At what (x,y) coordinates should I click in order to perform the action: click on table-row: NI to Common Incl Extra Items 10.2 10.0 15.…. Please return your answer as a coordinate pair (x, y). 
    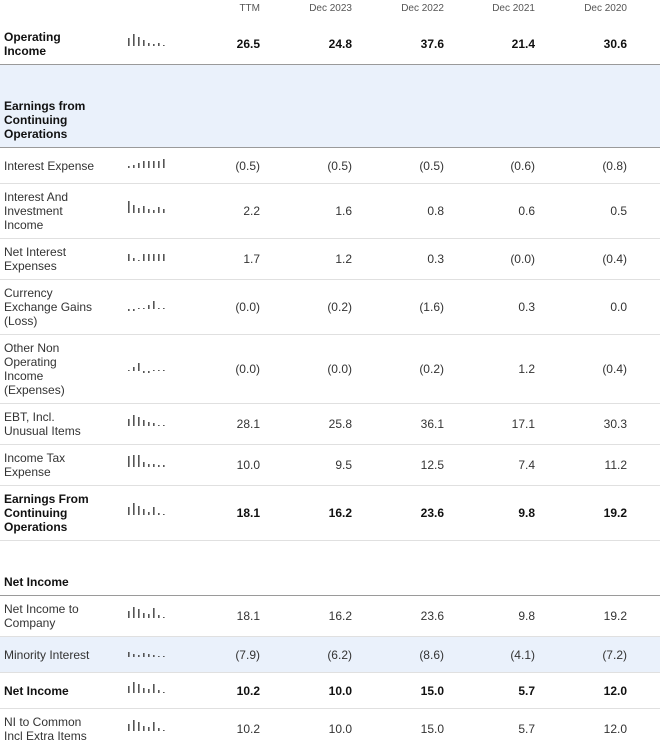
    Looking at the image, I should click on (330, 729).